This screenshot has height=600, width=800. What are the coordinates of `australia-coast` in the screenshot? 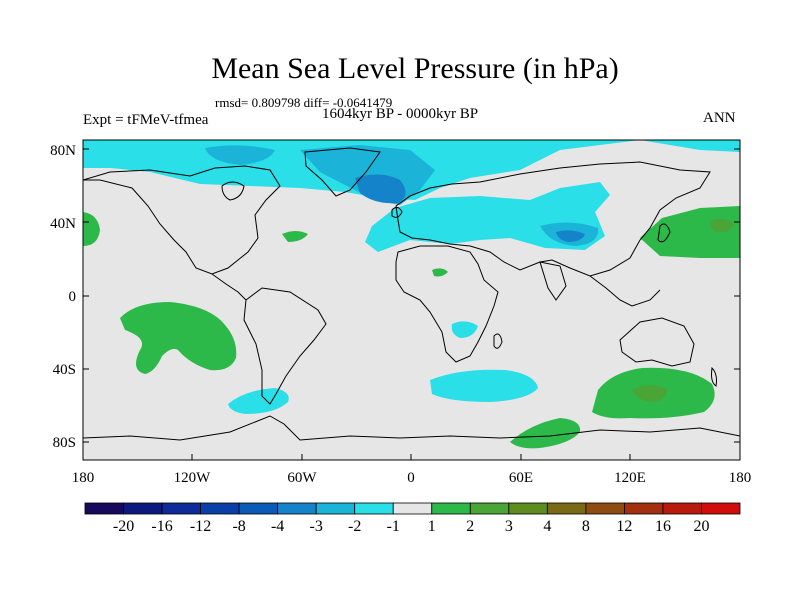 It's located at (657, 342).